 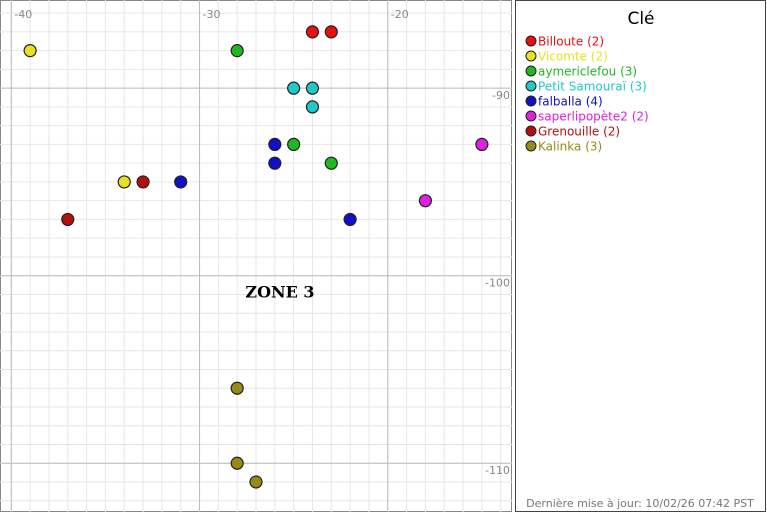 What do you see at coordinates (640, 503) in the screenshot?
I see `last-update: Dernière mise à jour: 10/02/26 07:42 PST` at bounding box center [640, 503].